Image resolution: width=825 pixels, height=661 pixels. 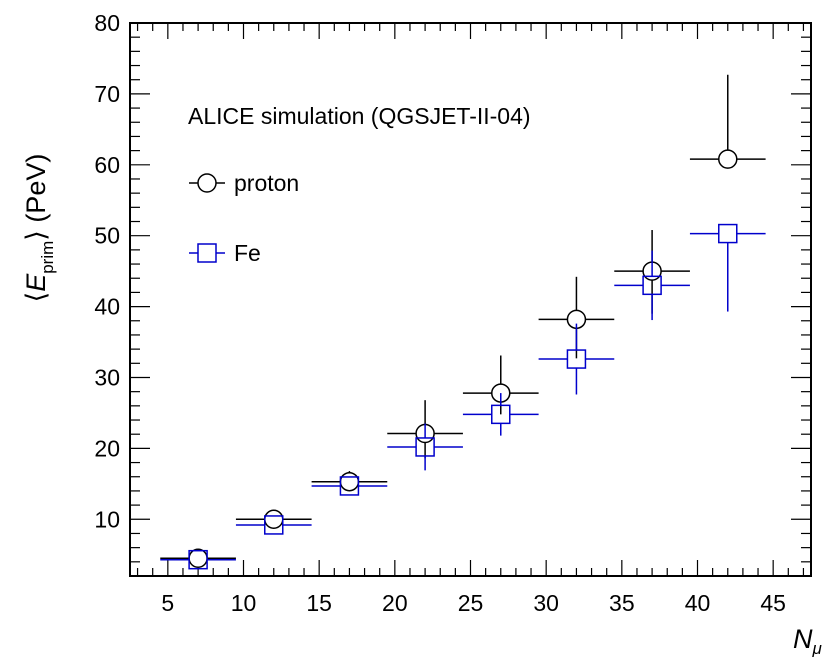 What do you see at coordinates (36, 197) in the screenshot?
I see `y-axis-label-suffix: ⟩ (PeV)` at bounding box center [36, 197].